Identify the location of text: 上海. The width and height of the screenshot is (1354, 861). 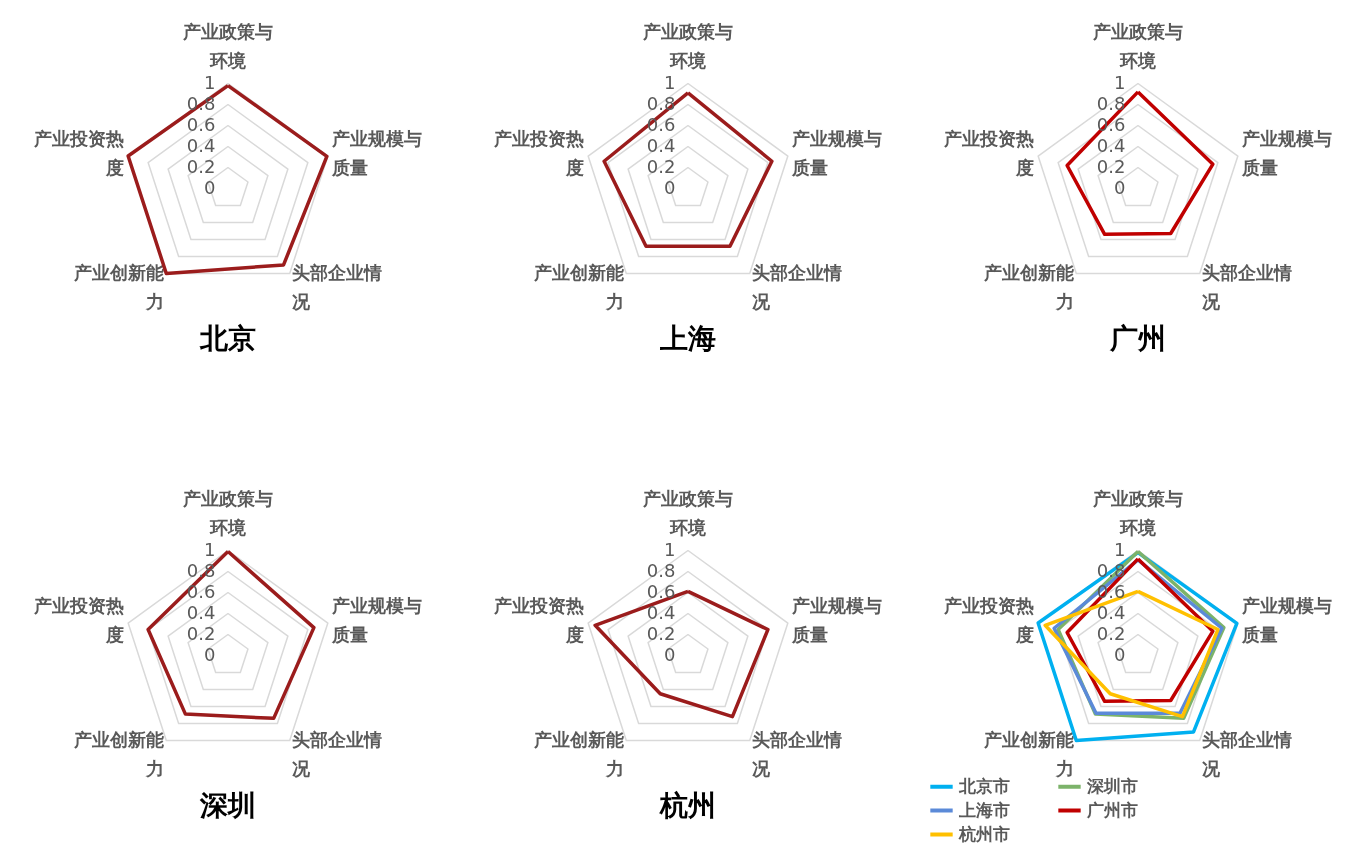
(687, 338).